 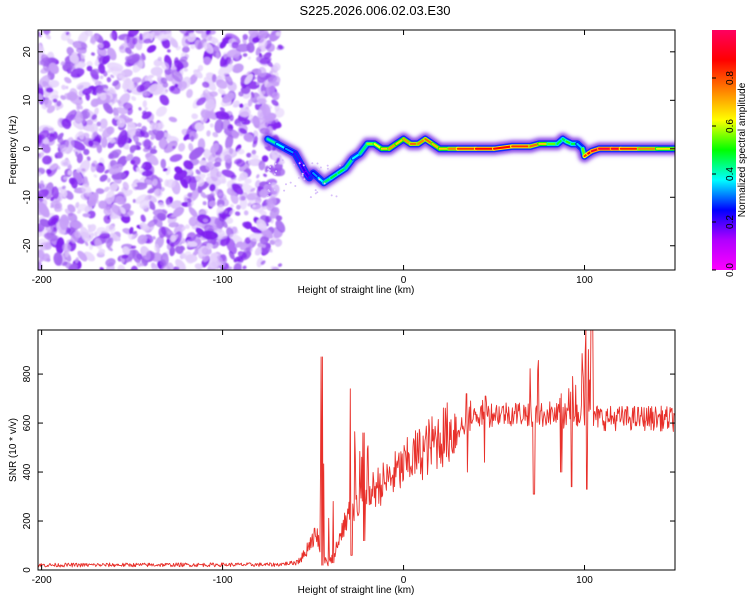 I want to click on colorbar-tick-label: 0.2, so click(x=730, y=222).